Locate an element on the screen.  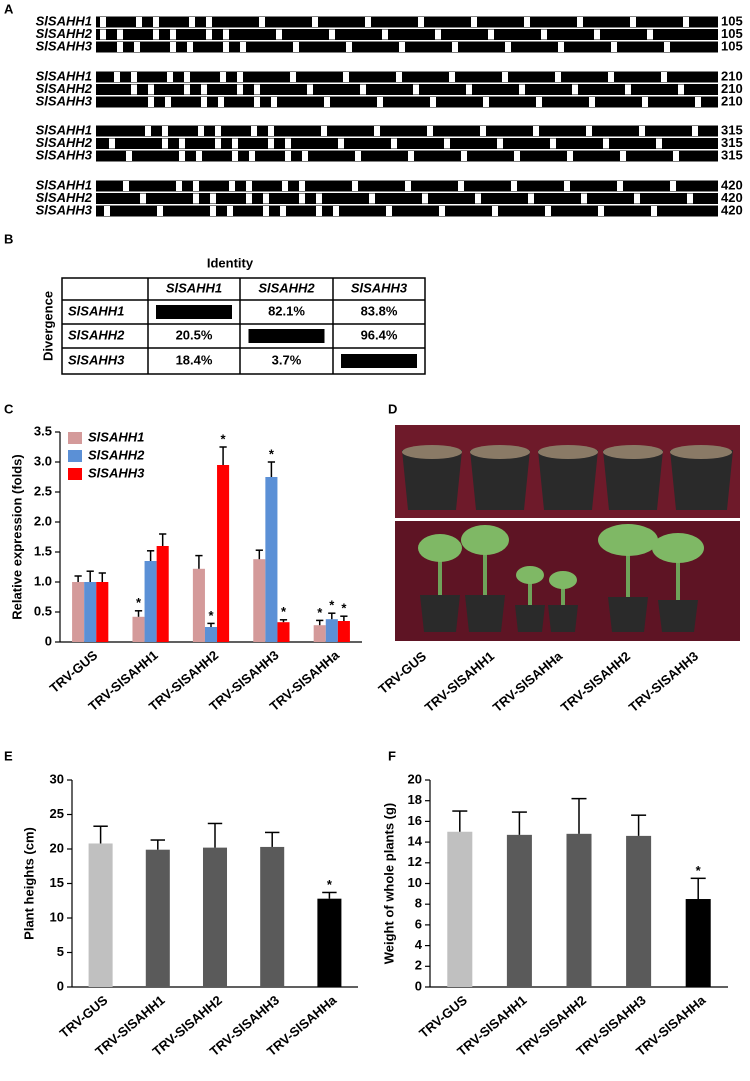
significance: * is located at coordinates (224, 438).